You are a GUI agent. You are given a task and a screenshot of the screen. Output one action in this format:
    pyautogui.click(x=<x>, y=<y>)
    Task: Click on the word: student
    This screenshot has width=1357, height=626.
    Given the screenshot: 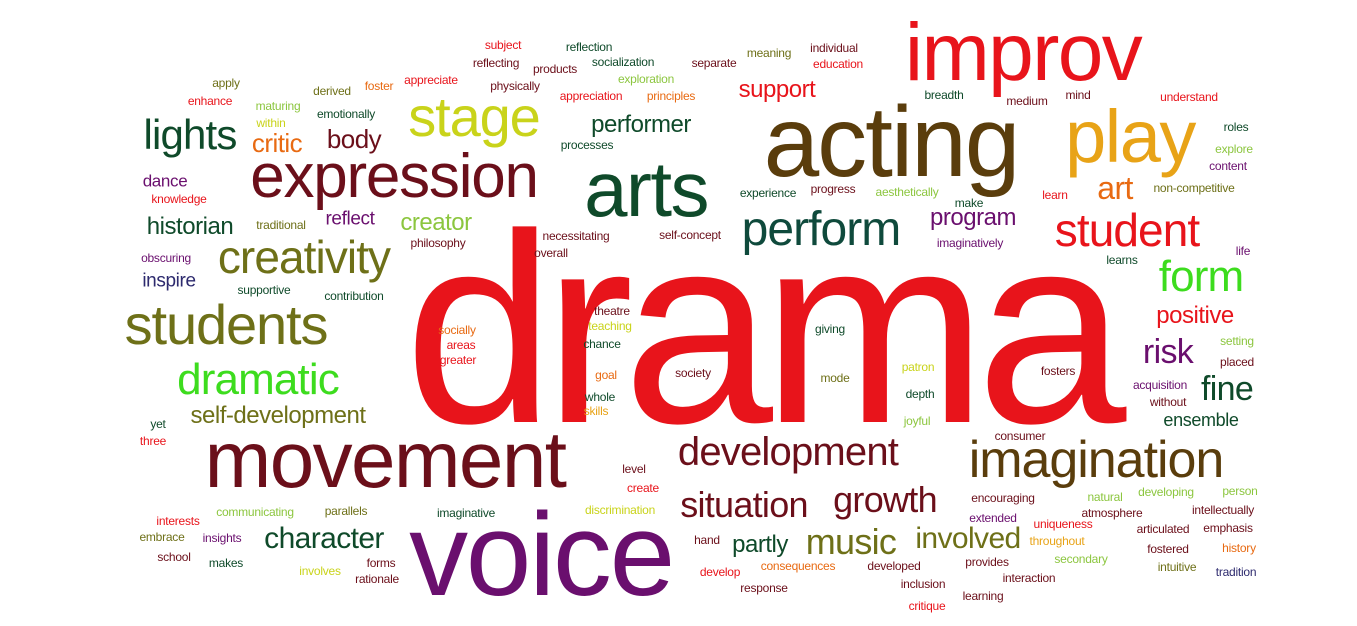 What is the action you would take?
    pyautogui.click(x=1127, y=230)
    